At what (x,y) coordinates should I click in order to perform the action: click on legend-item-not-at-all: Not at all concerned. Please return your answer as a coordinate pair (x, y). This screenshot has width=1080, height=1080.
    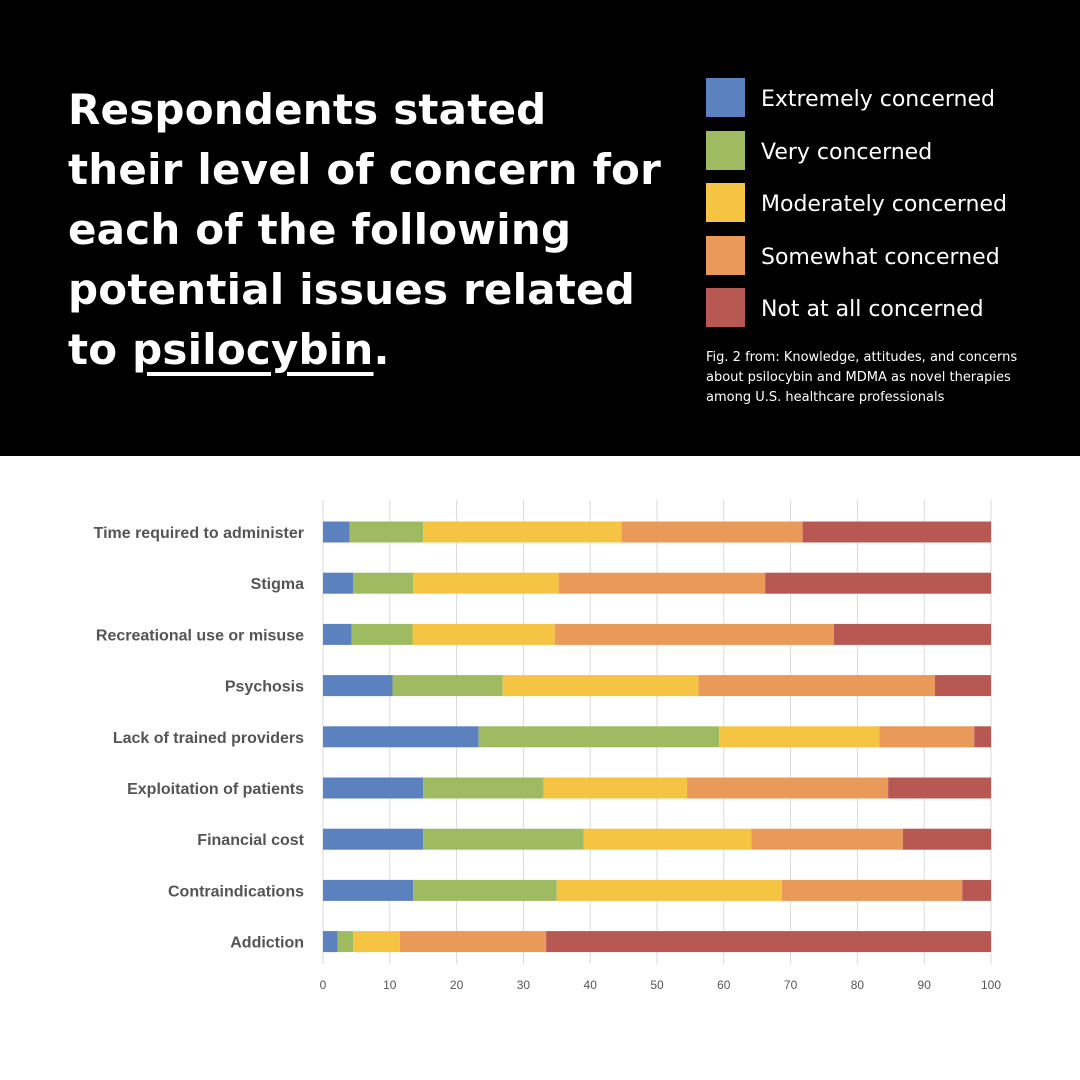
    Looking at the image, I should click on (886, 314).